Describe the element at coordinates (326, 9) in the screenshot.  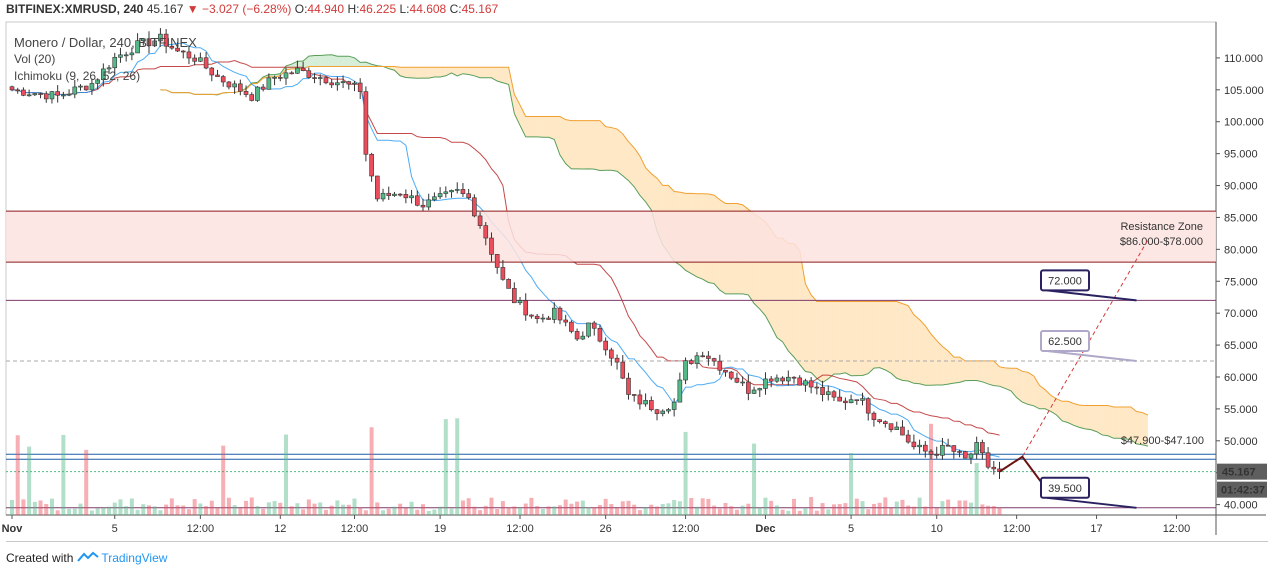
I see `open-value: 44.940` at that location.